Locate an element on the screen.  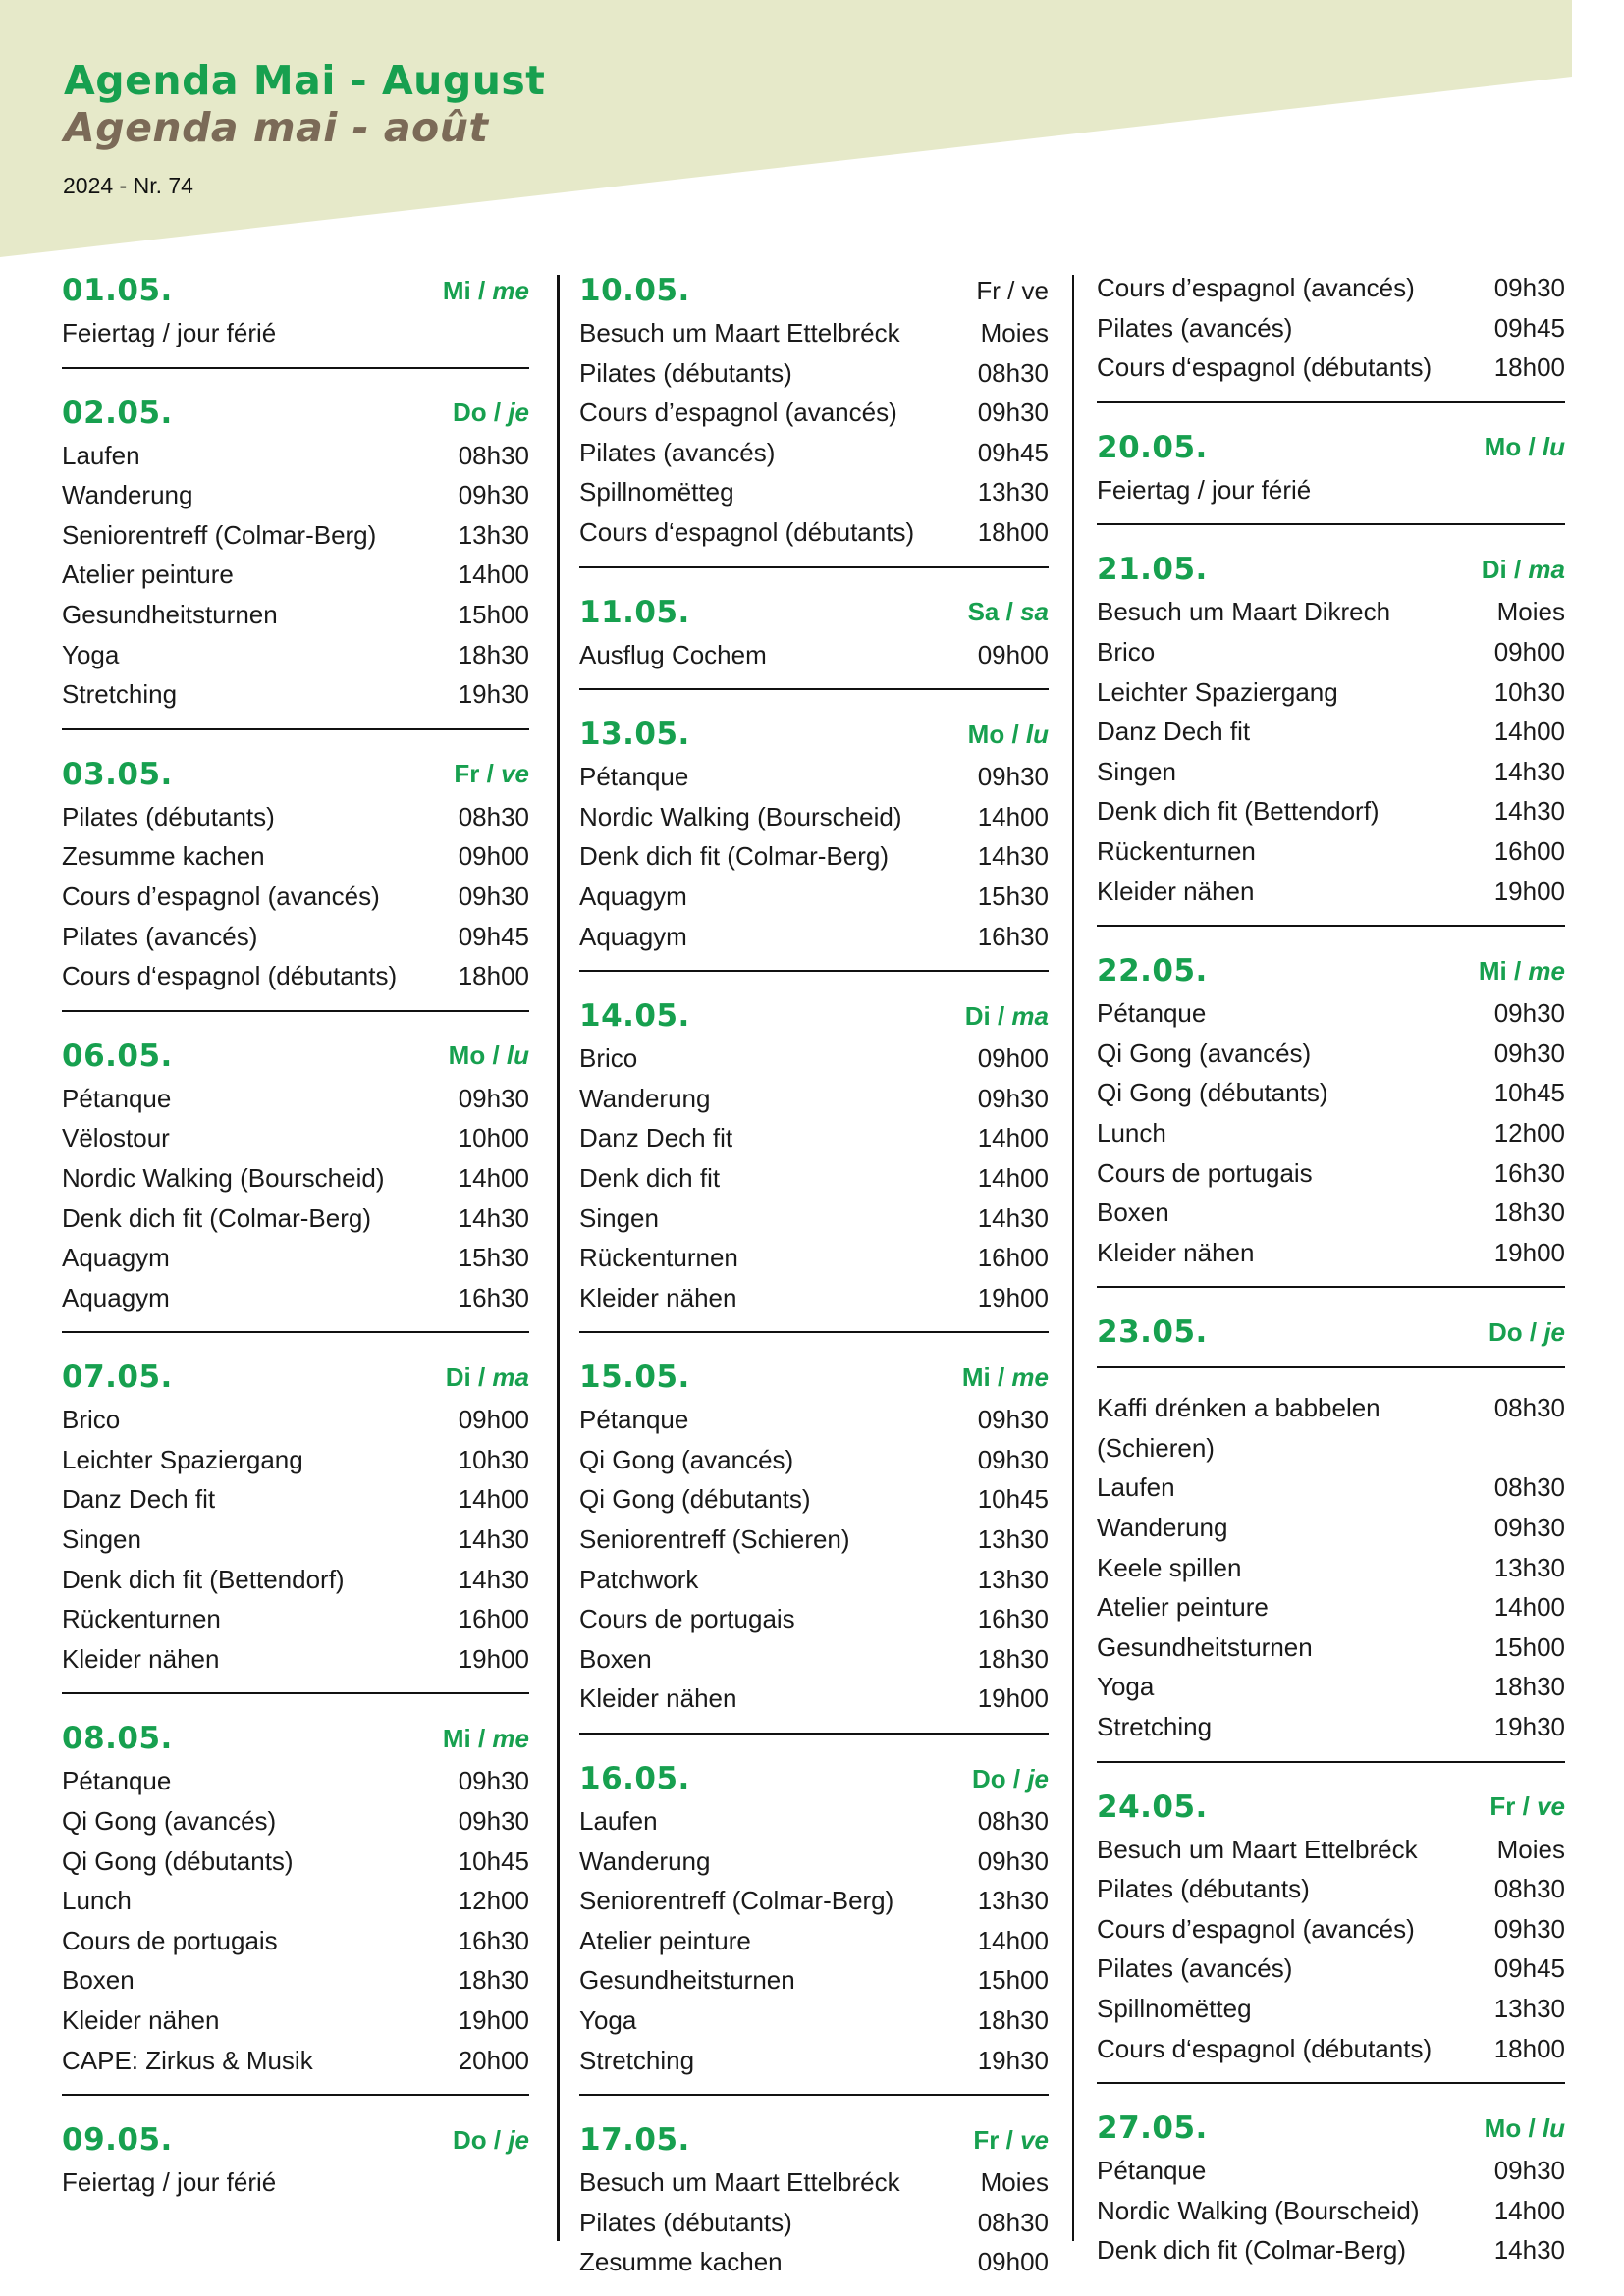
event-name: Rückenturnen is located at coordinates (141, 1619).